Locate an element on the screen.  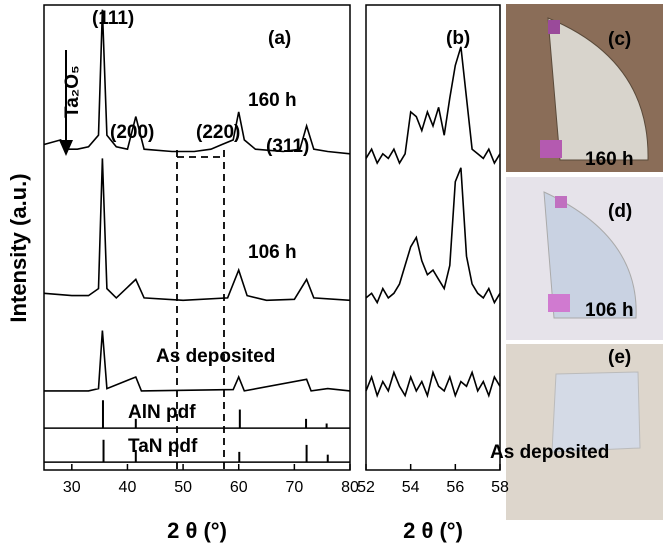
photo-e is located at coordinates (584, 432).